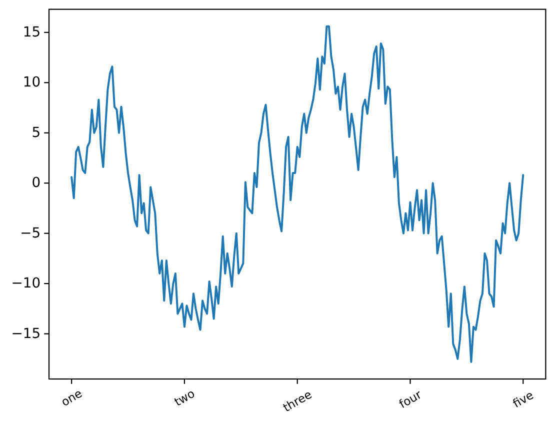  What do you see at coordinates (30, 233) in the screenshot?
I see `y-tick-label: −5` at bounding box center [30, 233].